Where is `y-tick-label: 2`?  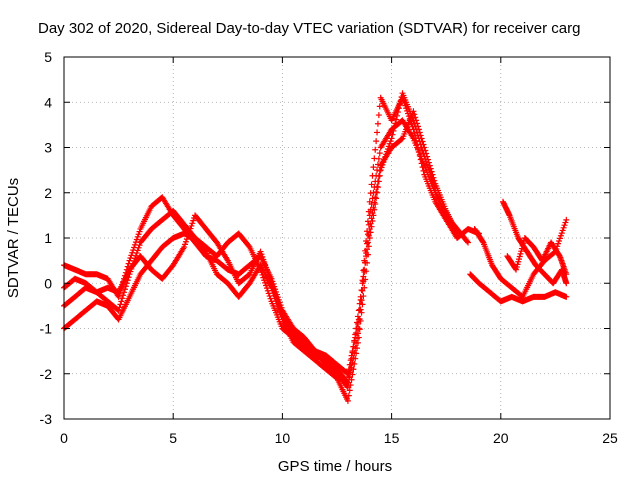
y-tick-label: 2 is located at coordinates (48, 193).